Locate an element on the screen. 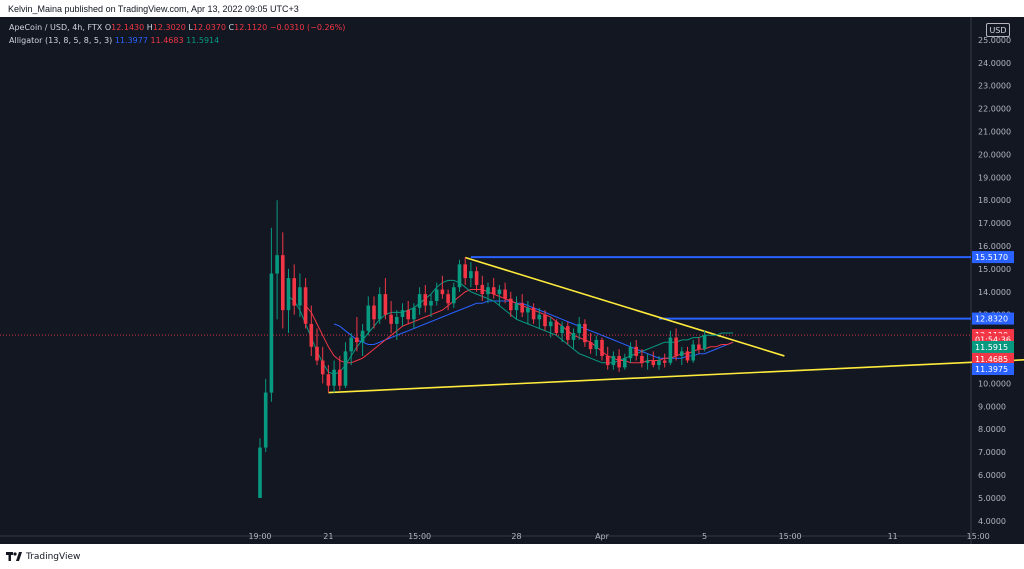  tradingview-logo: TradingView is located at coordinates (43, 557).